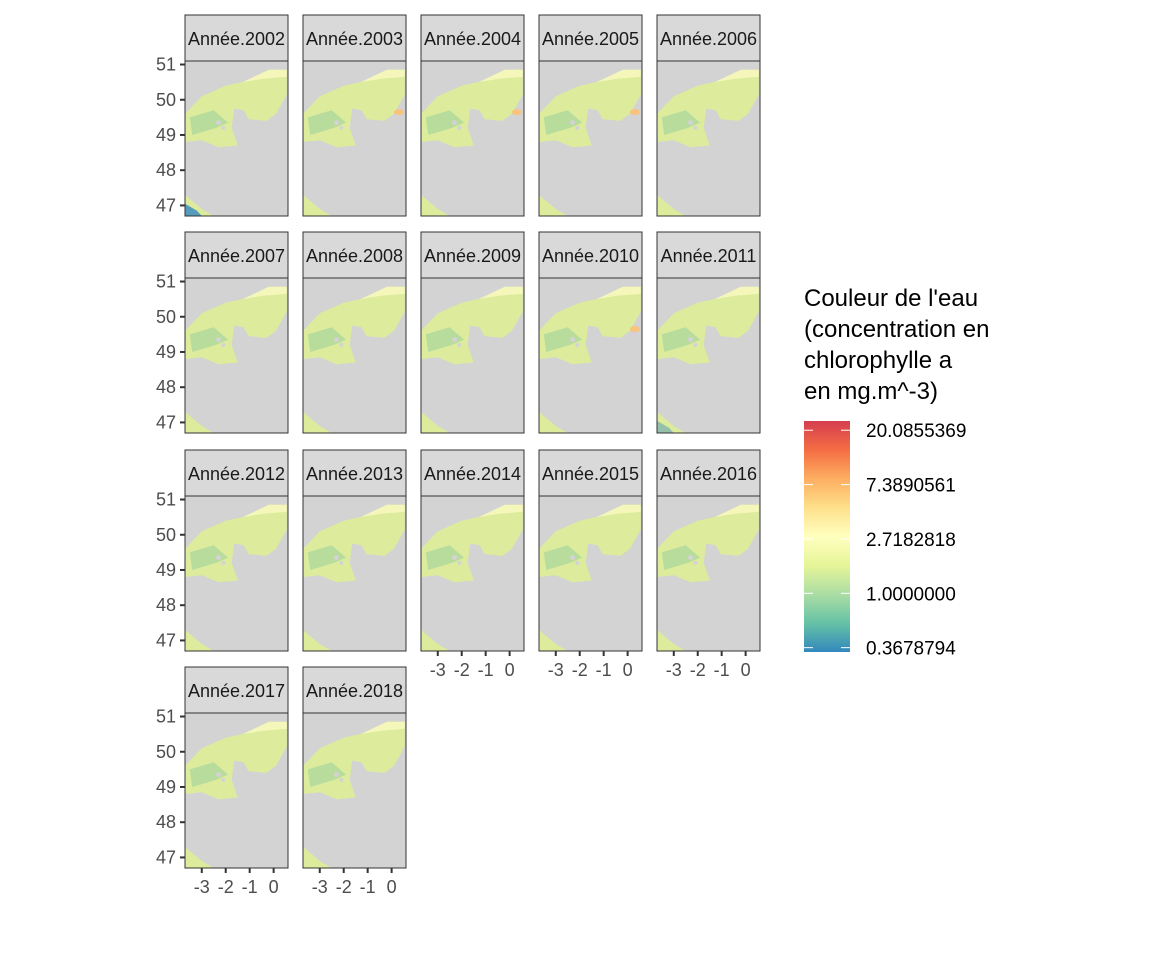 Image resolution: width=1152 pixels, height=960 pixels. I want to click on facet-panel: Année.2013, so click(354, 550).